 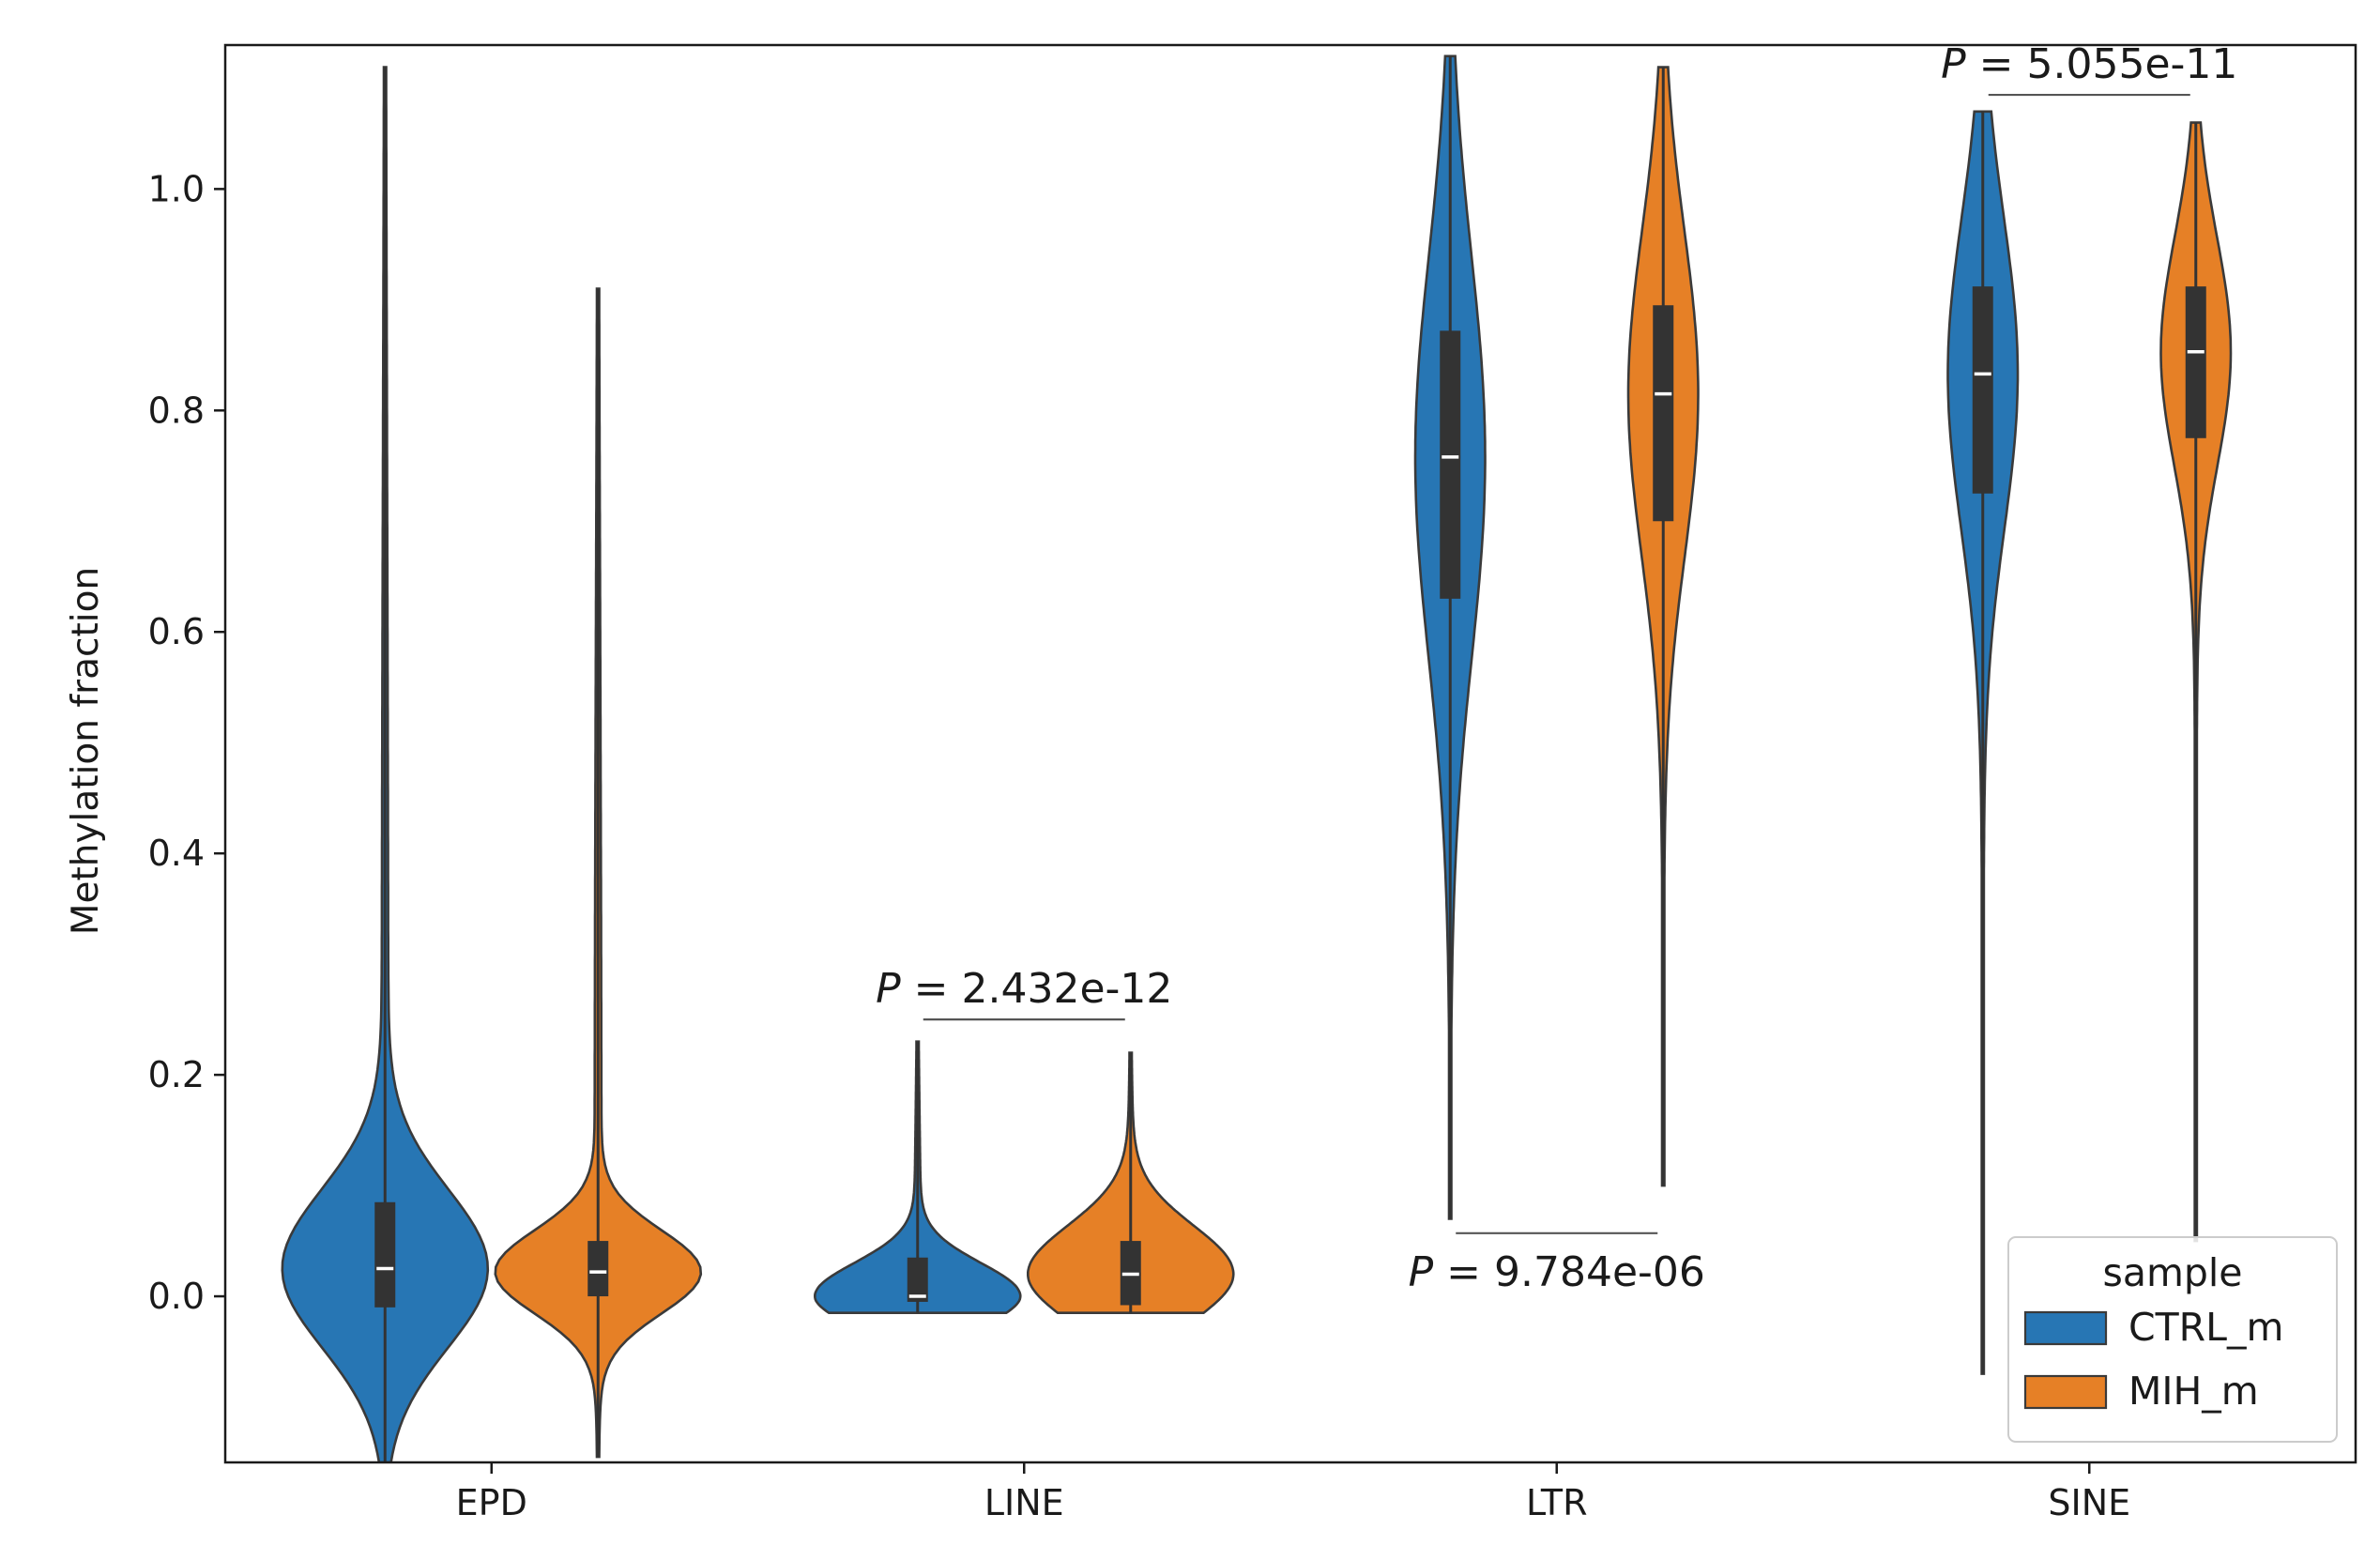 What do you see at coordinates (2089, 1502) in the screenshot?
I see `x-tick-label-sine: SINE` at bounding box center [2089, 1502].